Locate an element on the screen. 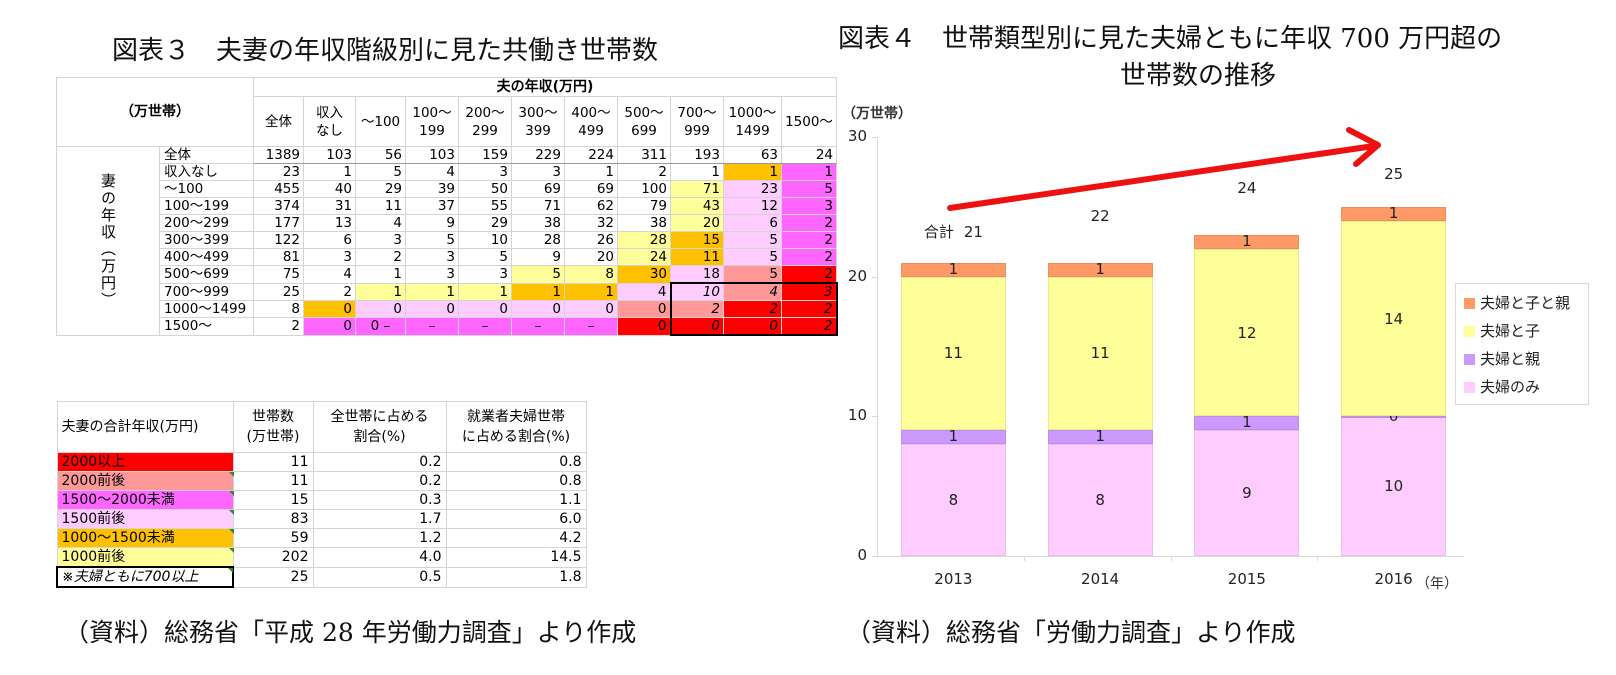 The width and height of the screenshot is (1616, 675). table-row: 500～699 75 4 1 3 3 5 8 30 18 5 2 is located at coordinates (447, 274).